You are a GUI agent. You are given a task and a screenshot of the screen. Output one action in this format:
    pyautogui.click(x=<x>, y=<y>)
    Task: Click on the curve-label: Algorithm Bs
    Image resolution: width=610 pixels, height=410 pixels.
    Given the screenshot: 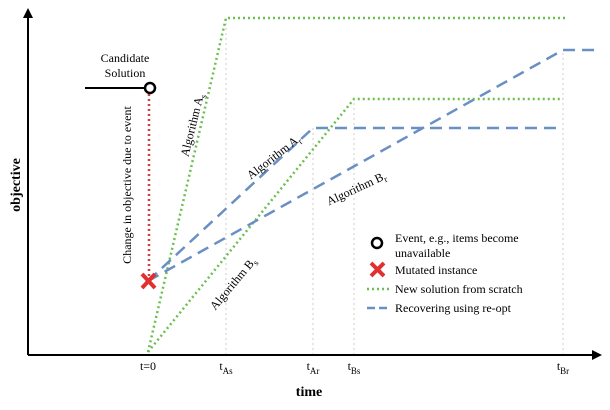 What is the action you would take?
    pyautogui.click(x=234, y=284)
    